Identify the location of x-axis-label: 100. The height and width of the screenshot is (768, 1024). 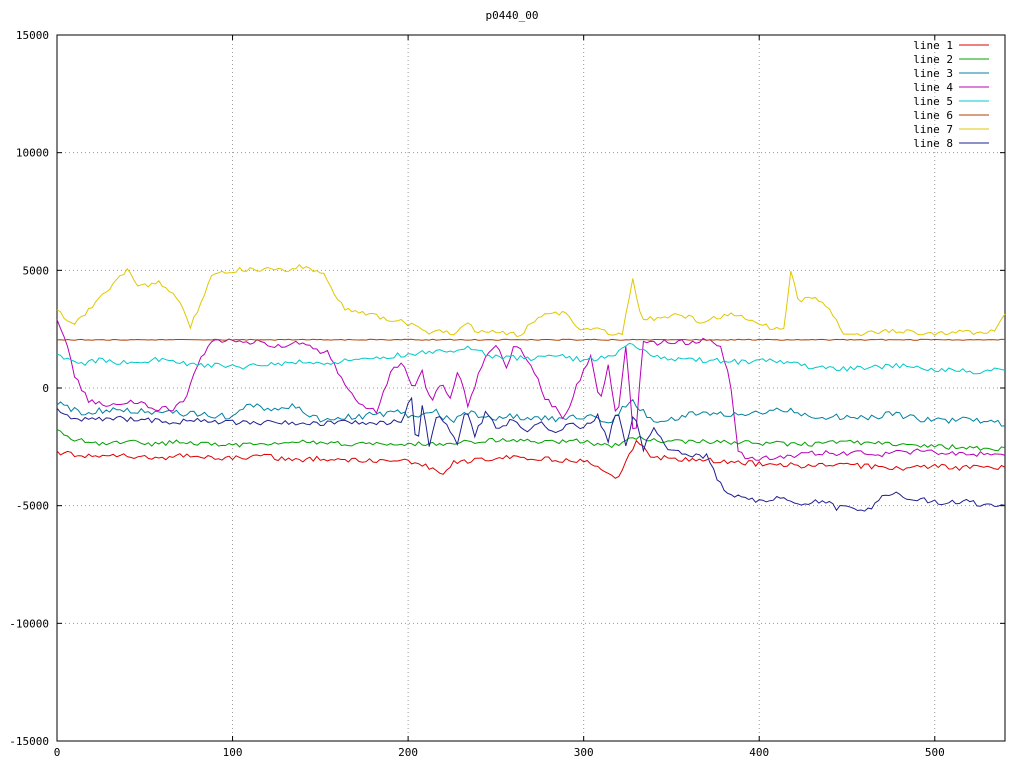
(233, 752).